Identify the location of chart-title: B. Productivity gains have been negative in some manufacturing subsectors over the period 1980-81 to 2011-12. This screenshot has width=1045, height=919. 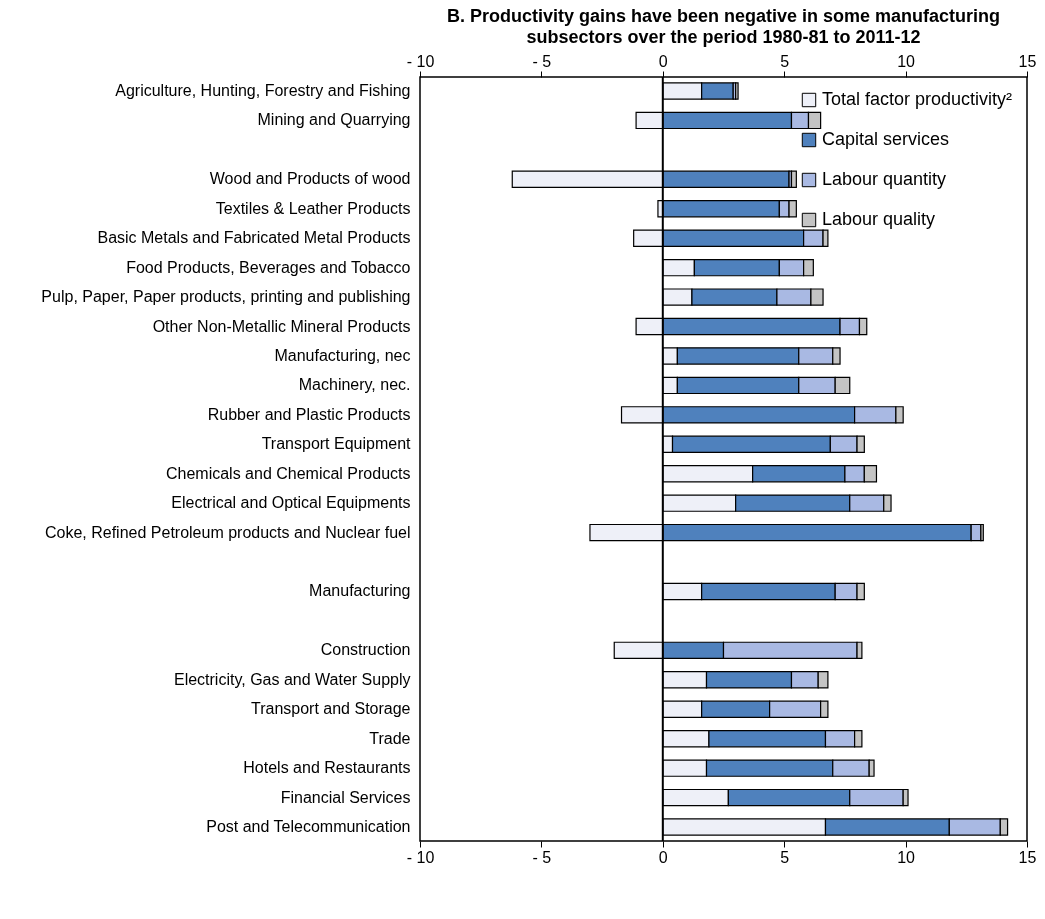
(723, 26).